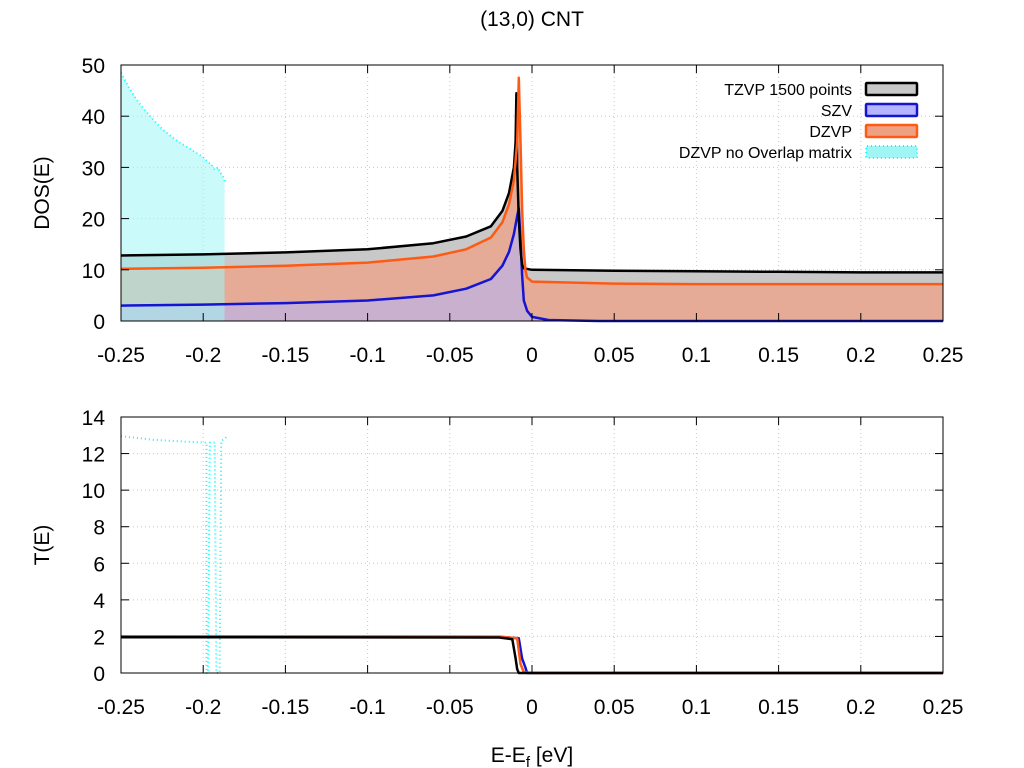 The height and width of the screenshot is (768, 1024). Describe the element at coordinates (788, 90) in the screenshot. I see `legend-label: TZVP 1500 points` at that location.